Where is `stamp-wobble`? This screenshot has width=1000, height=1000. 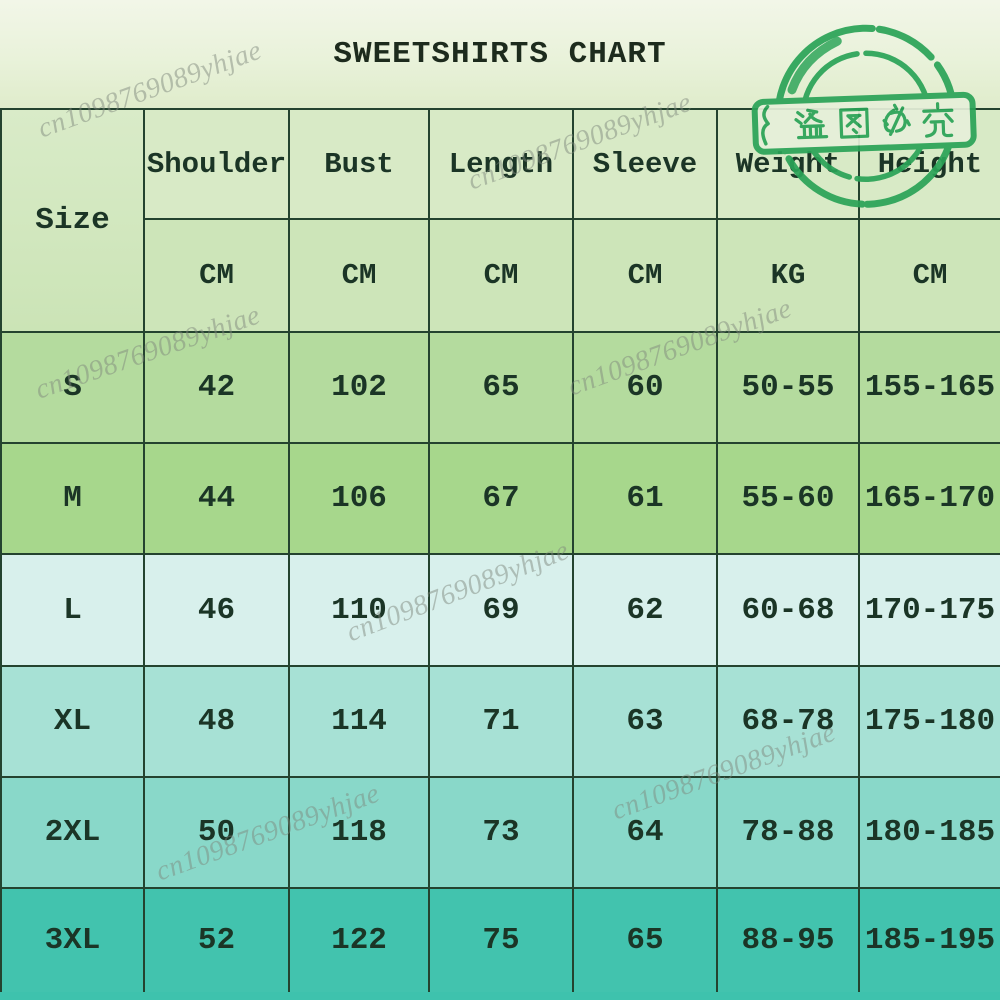 stamp-wobble is located at coordinates (814, 65).